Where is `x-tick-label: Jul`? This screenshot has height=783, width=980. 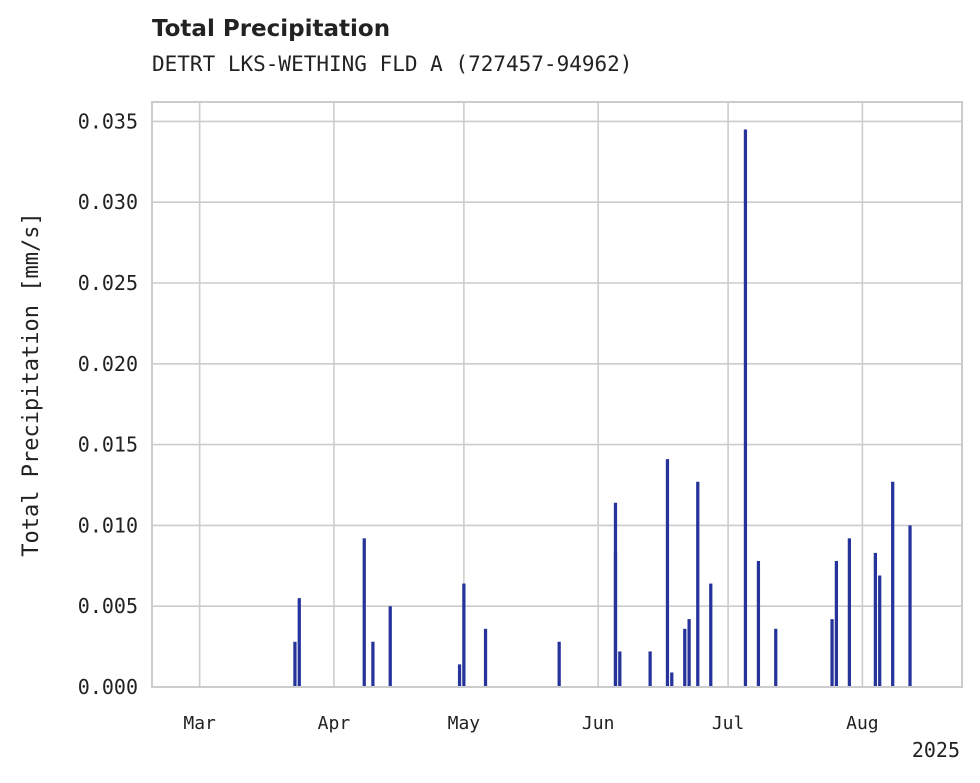
x-tick-label: Jul is located at coordinates (728, 723).